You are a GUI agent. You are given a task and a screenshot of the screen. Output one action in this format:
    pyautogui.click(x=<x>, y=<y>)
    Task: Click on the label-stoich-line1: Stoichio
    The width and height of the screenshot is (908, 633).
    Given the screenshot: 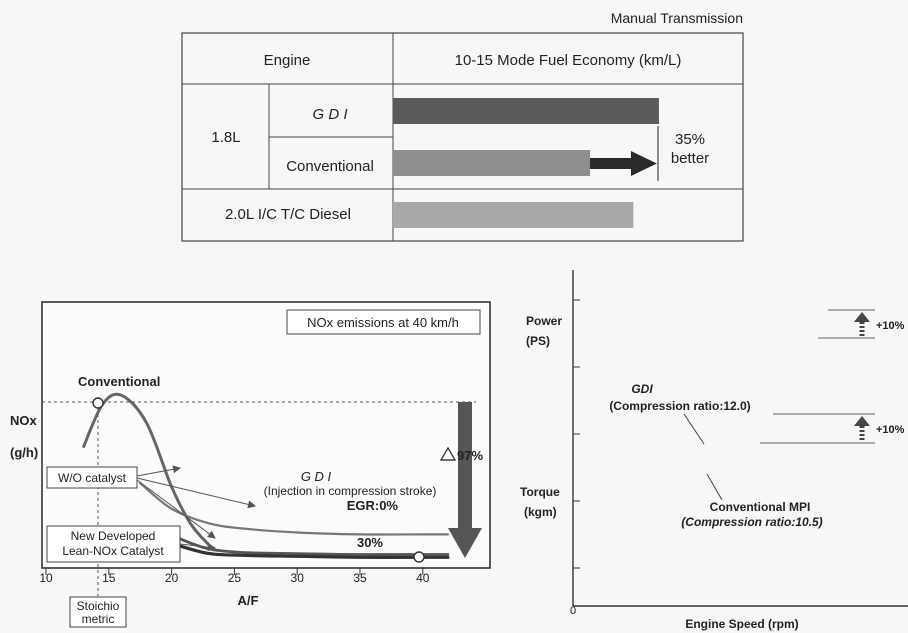 What is the action you would take?
    pyautogui.click(x=98, y=606)
    